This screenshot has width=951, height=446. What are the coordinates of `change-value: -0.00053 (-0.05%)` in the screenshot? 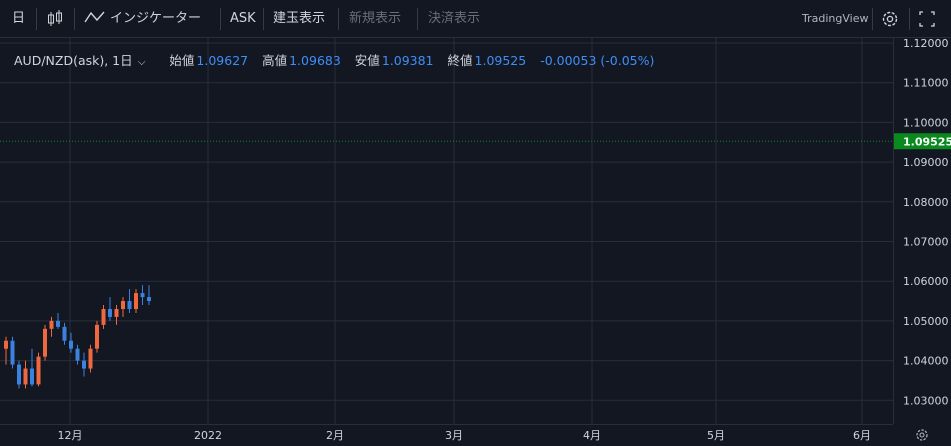 It's located at (597, 60).